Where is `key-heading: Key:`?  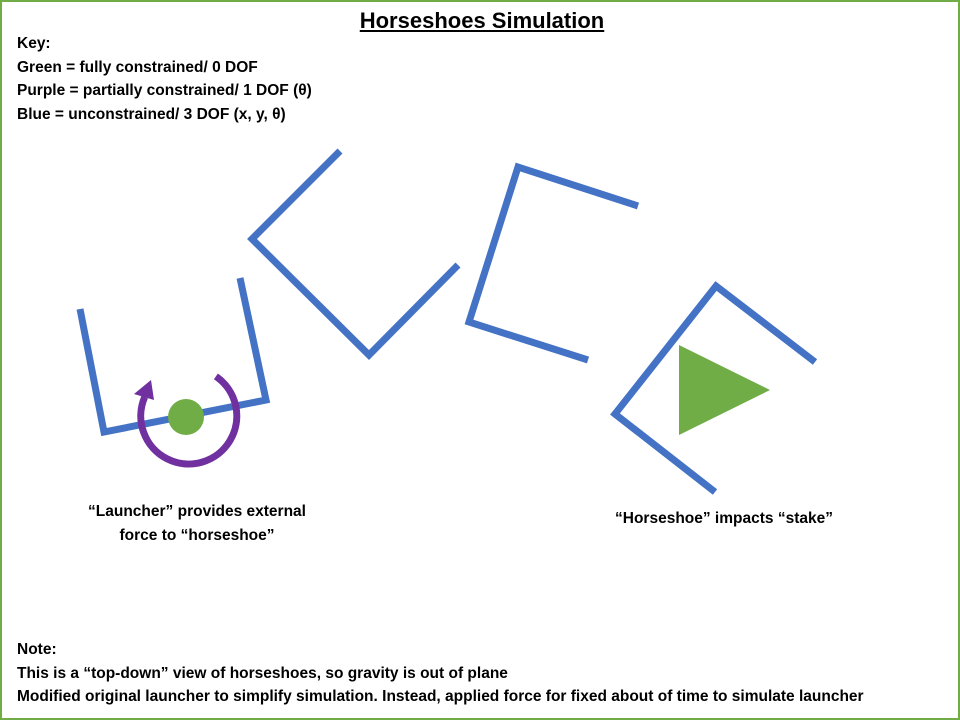 key-heading: Key: is located at coordinates (34, 43).